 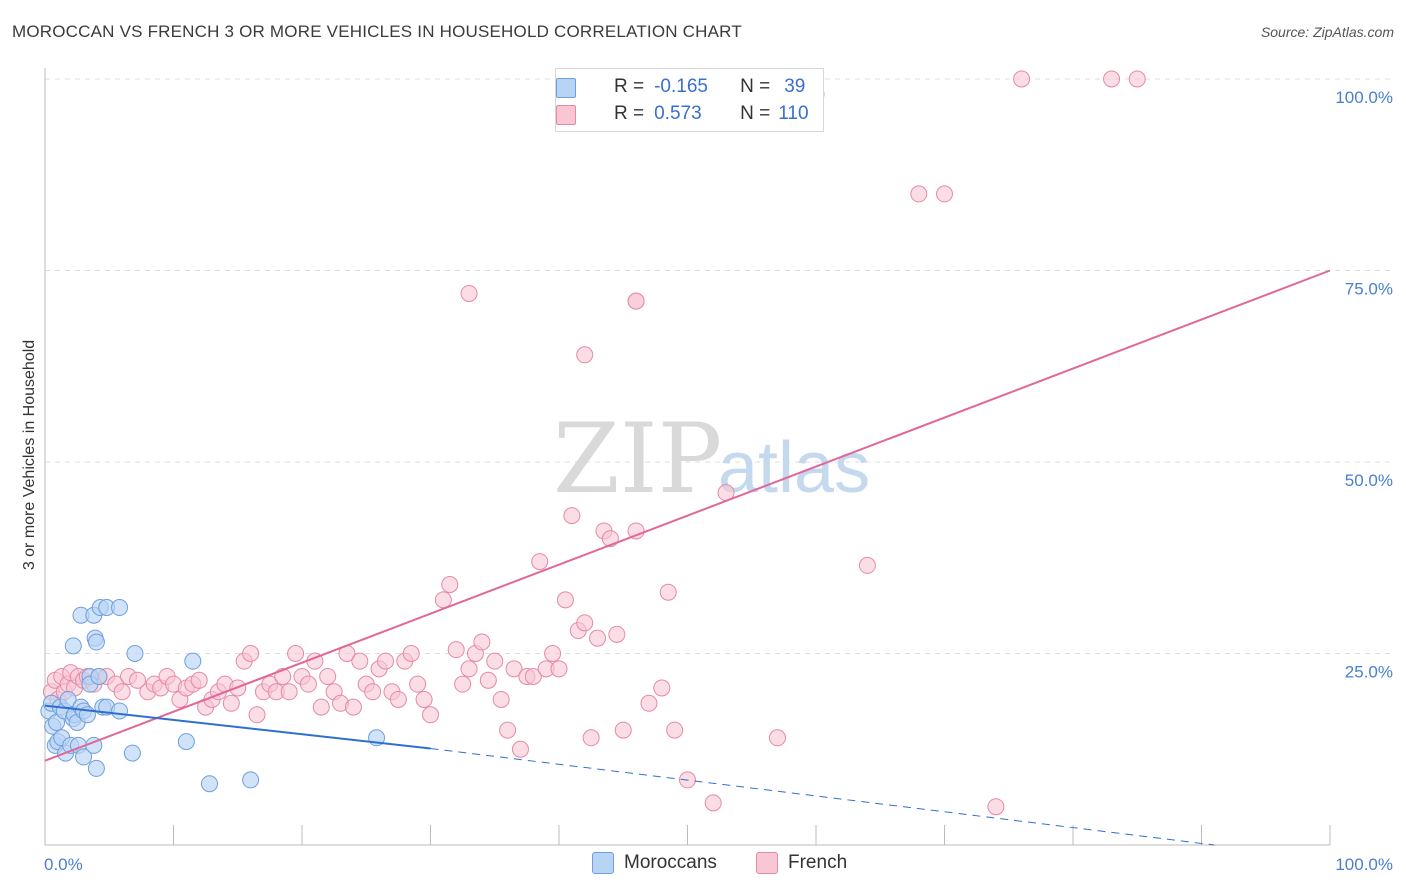 What do you see at coordinates (566, 115) in the screenshot?
I see `legend-swatch-french` at bounding box center [566, 115].